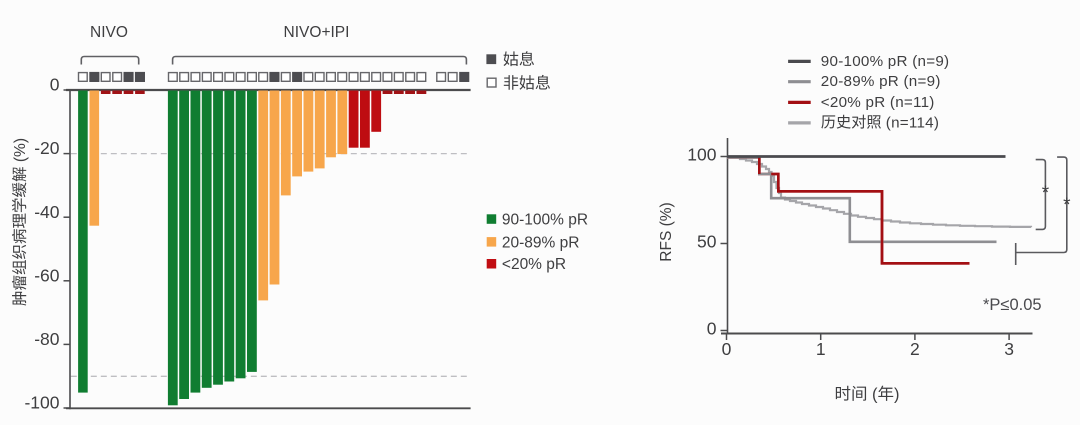 This screenshot has height=425, width=1080. Describe the element at coordinates (47, 212) in the screenshot. I see `svg-text: -40` at that location.